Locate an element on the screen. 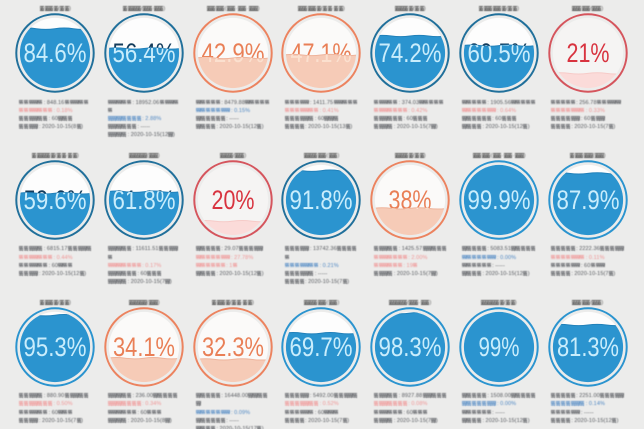 The image size is (644, 429). svg-text: 38% is located at coordinates (410, 200).